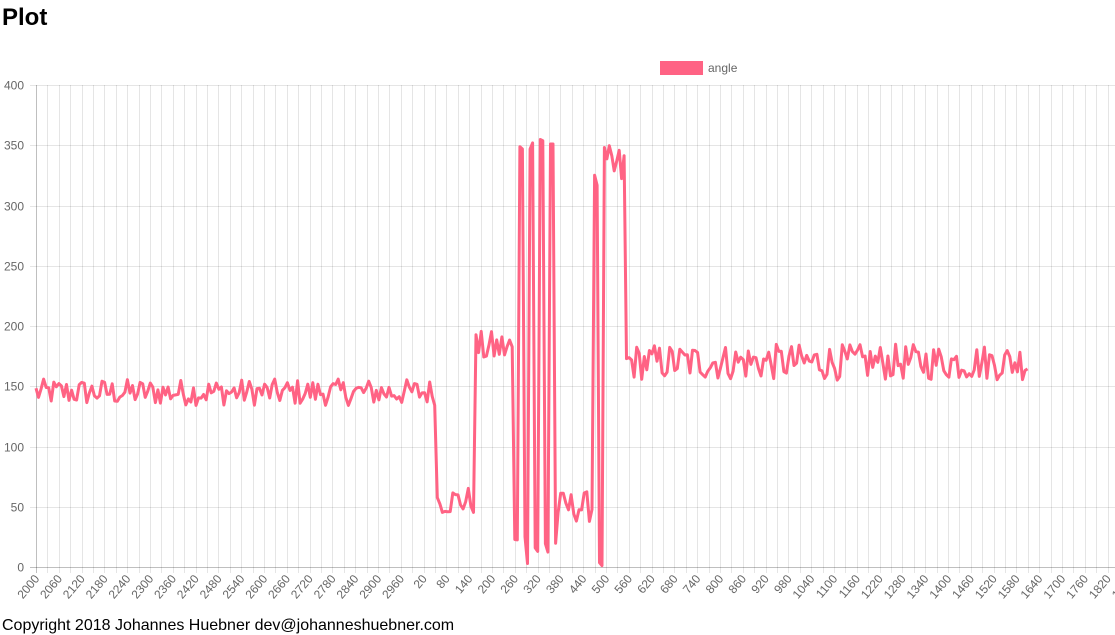 Image resolution: width=1115 pixels, height=635 pixels. What do you see at coordinates (1054, 587) in the screenshot?
I see `x-tick-label: 1700` at bounding box center [1054, 587].